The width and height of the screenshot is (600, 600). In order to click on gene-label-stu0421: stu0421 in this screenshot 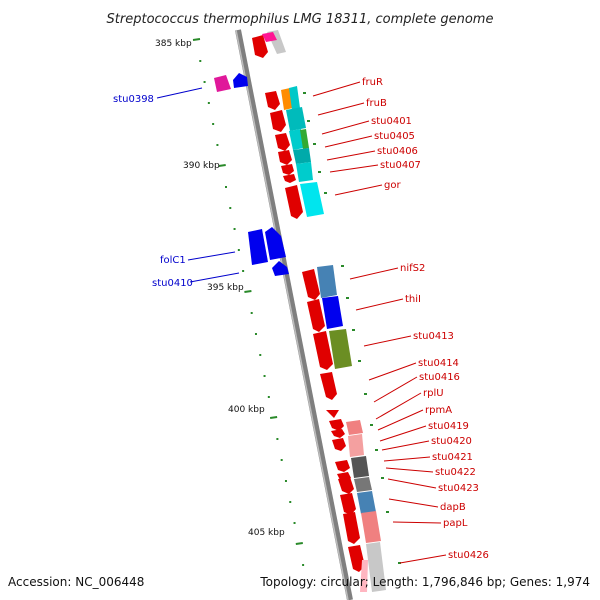, I will do `click(452, 457)`.